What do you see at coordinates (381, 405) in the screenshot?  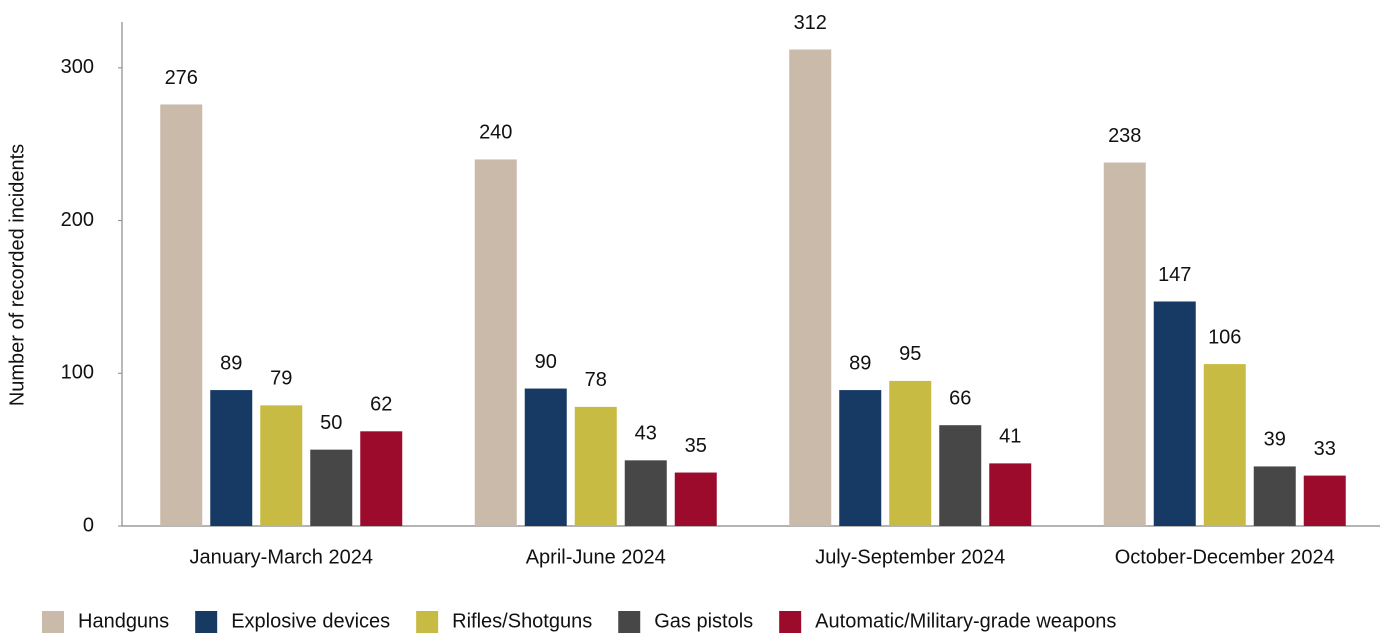 I see `value-label: 62` at bounding box center [381, 405].